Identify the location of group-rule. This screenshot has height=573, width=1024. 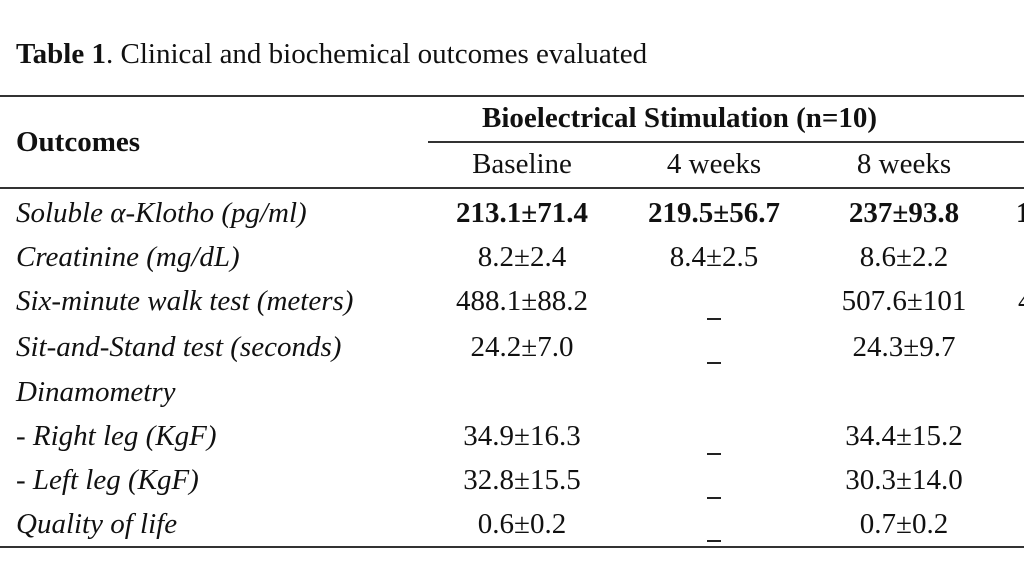
(726, 142).